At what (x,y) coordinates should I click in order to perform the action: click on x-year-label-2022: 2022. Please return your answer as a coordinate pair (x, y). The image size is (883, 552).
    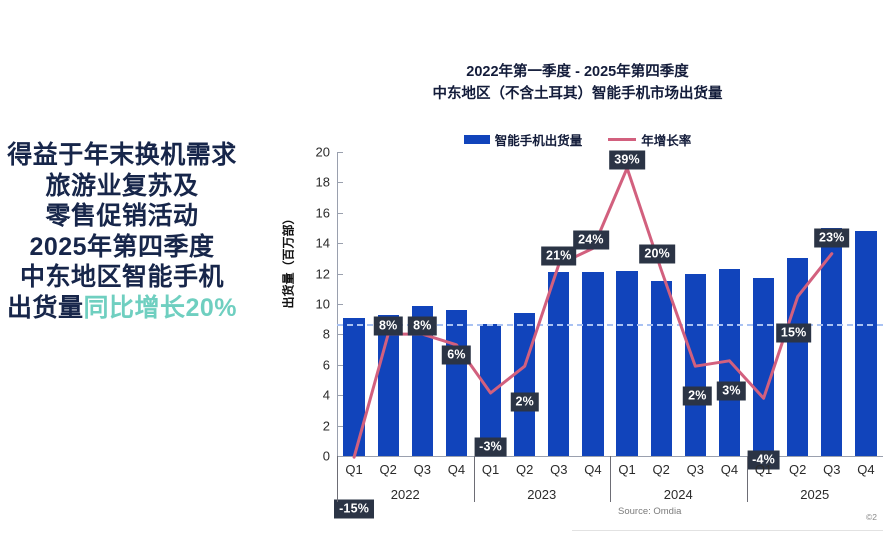
    Looking at the image, I should click on (405, 494).